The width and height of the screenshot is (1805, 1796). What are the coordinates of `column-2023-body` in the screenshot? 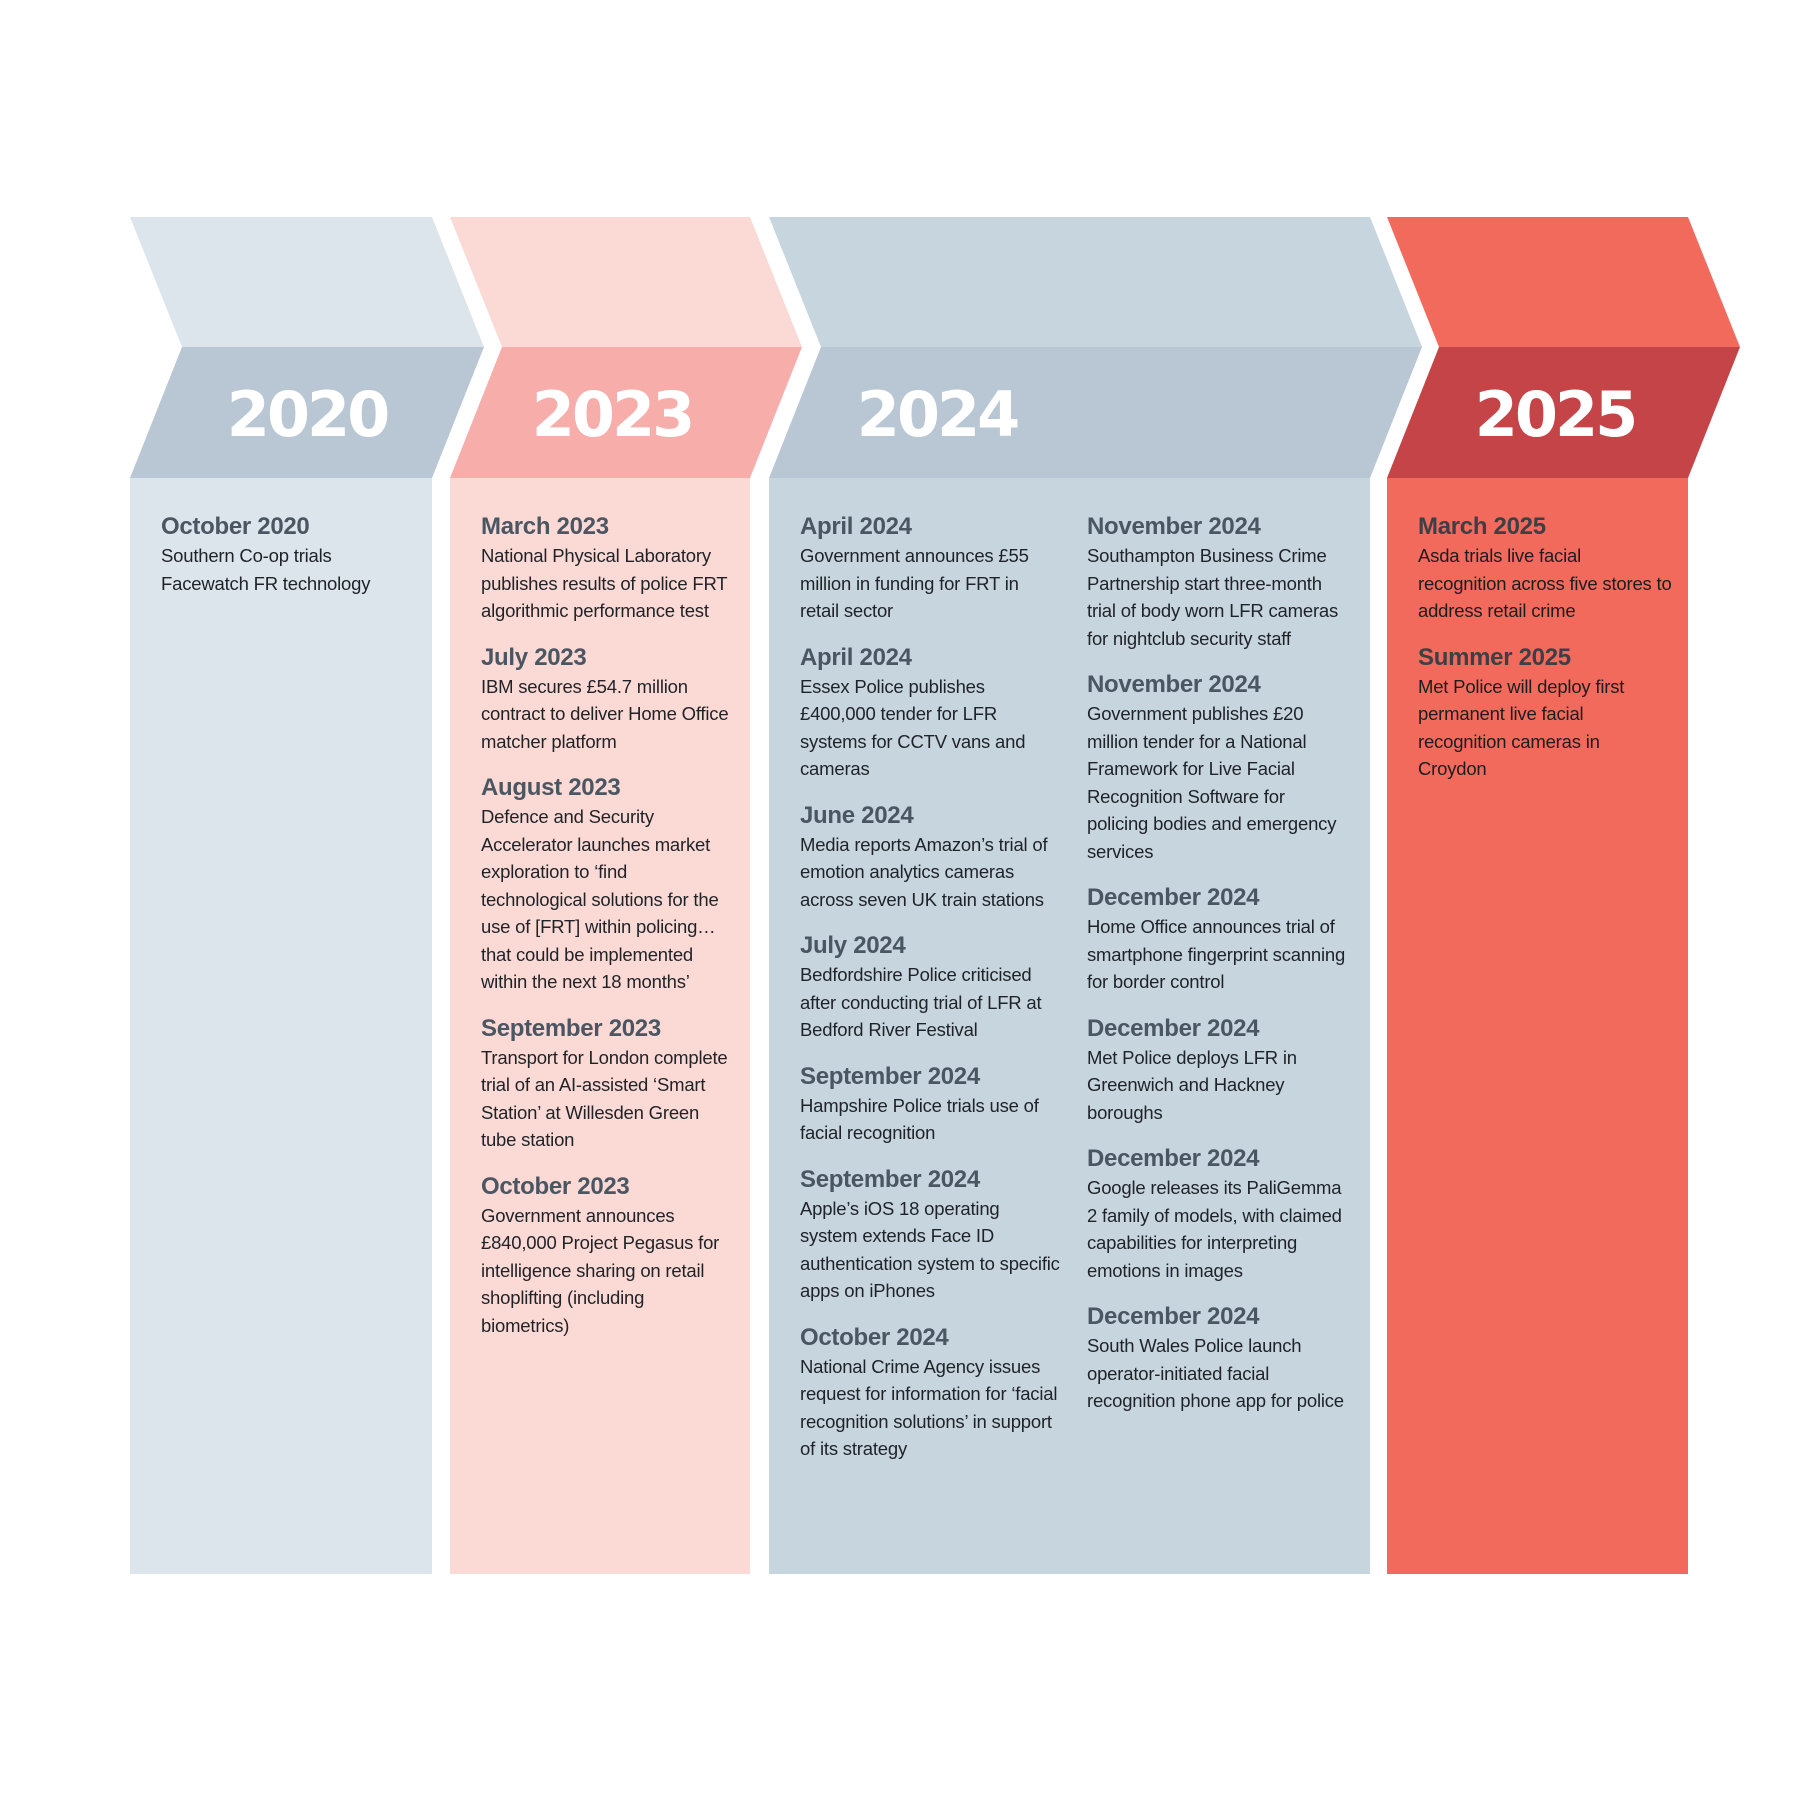 It's located at (600, 1026).